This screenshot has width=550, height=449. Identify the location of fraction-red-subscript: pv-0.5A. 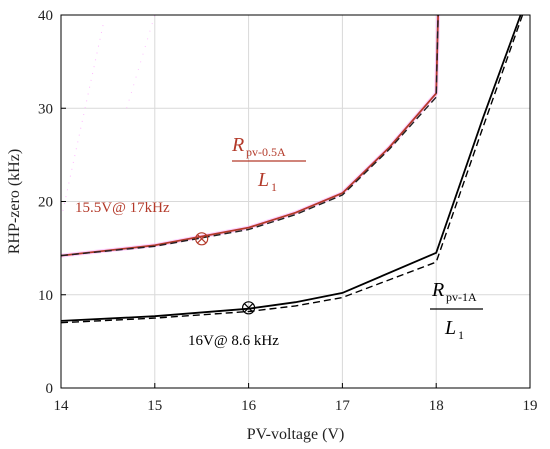
(266, 152).